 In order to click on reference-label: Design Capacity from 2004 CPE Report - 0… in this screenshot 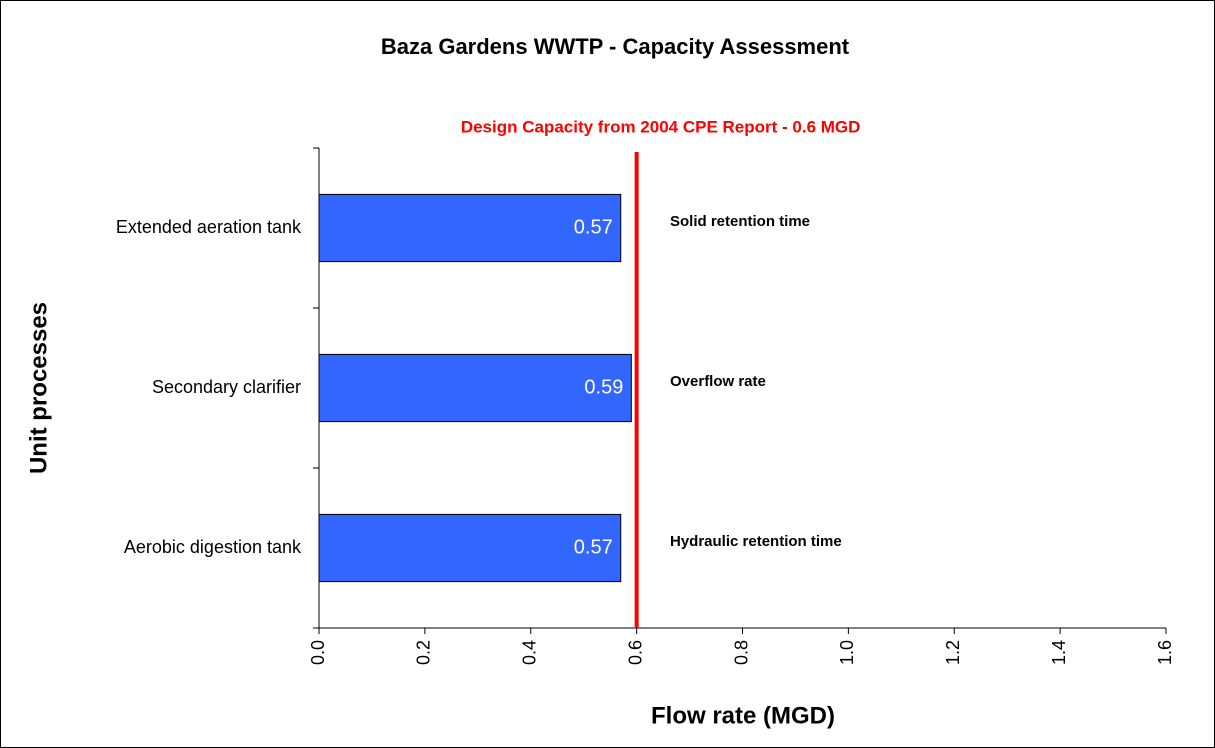, I will do `click(661, 126)`.